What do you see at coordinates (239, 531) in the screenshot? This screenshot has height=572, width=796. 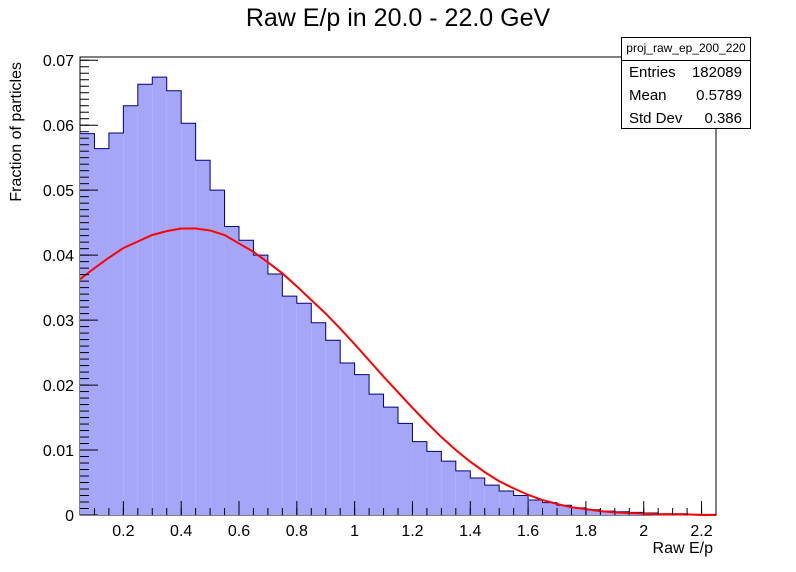 I see `x-tick-label: 0.6` at bounding box center [239, 531].